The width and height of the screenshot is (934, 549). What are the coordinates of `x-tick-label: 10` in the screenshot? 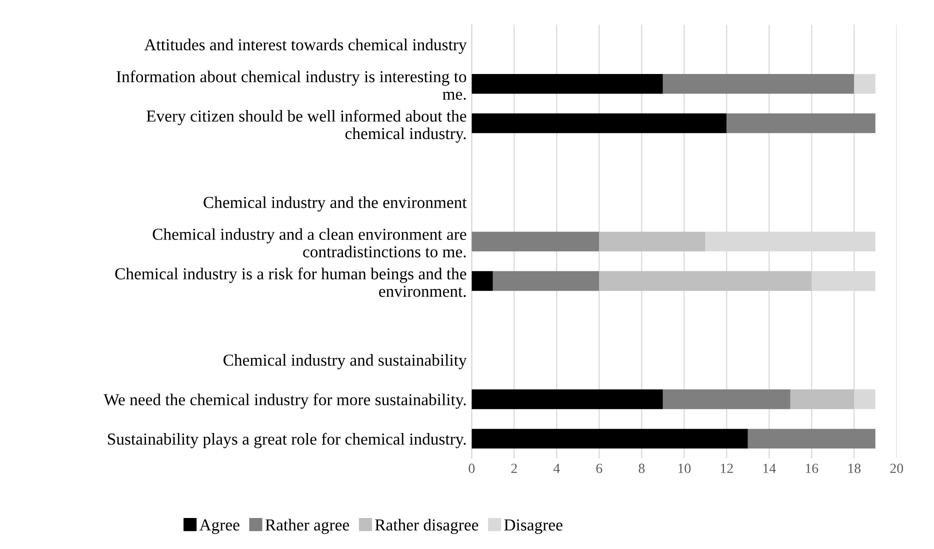 It's located at (684, 469).